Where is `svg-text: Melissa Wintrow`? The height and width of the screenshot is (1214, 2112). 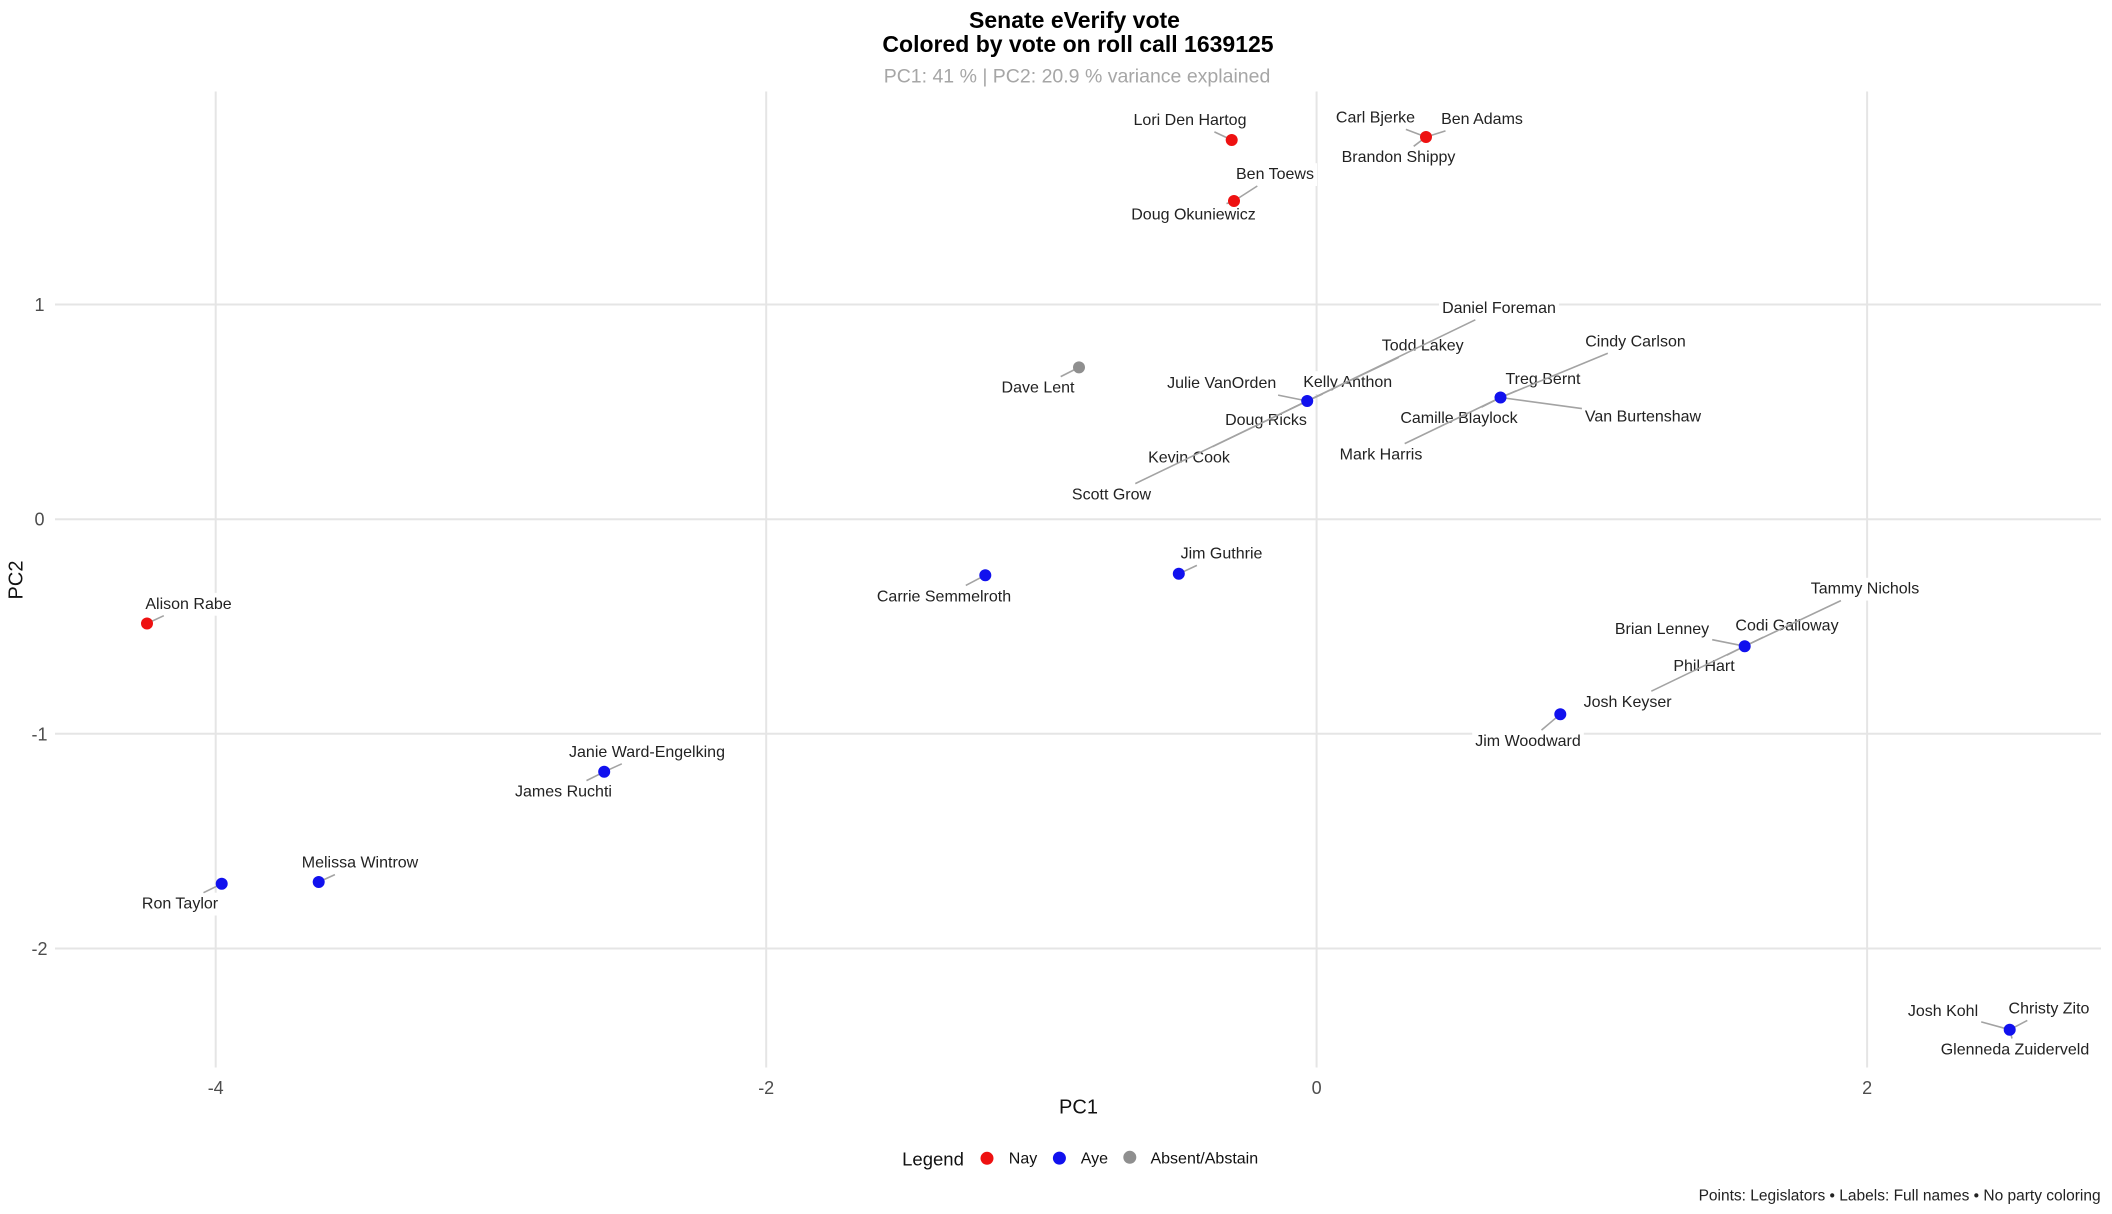
svg-text: Melissa Wintrow is located at coordinates (360, 863).